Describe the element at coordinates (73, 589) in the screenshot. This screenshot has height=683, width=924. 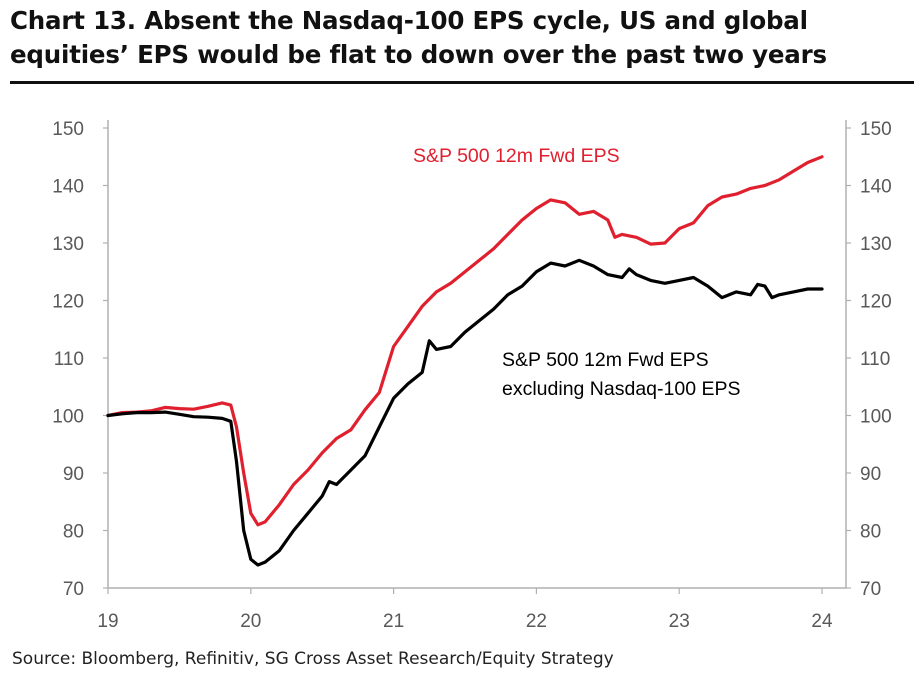
I see `y-tick-label-left: 70` at that location.